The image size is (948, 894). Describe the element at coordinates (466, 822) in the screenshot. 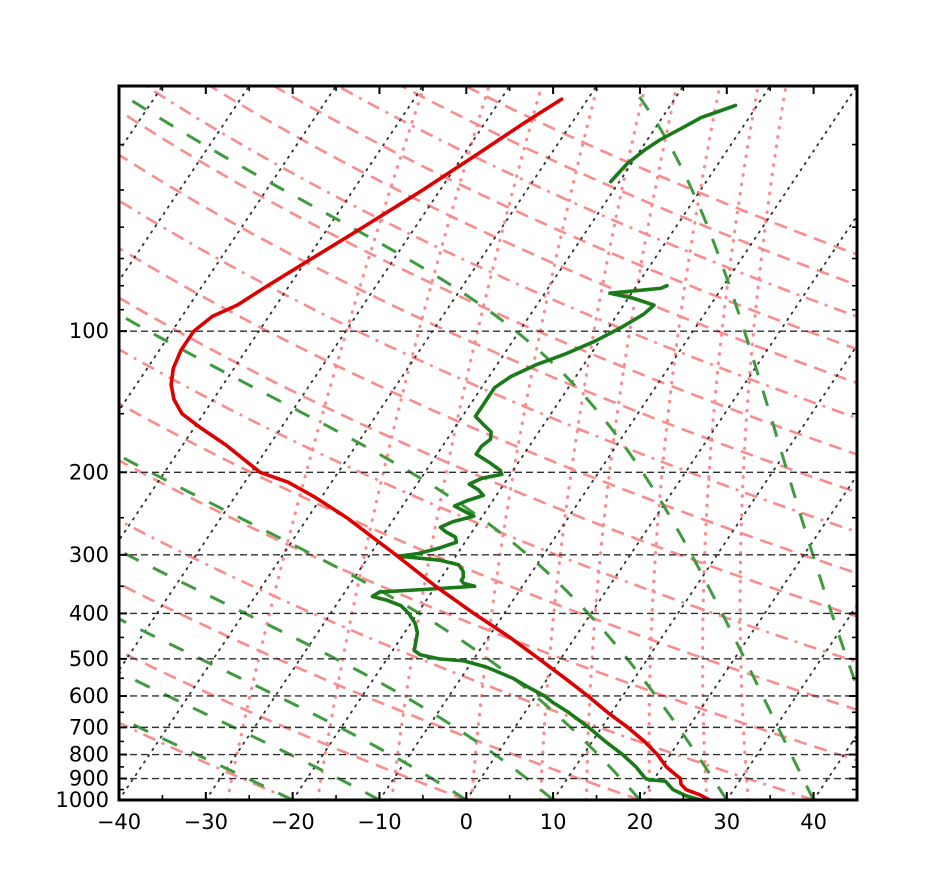

I see `temperature-tick-label: 0` at that location.